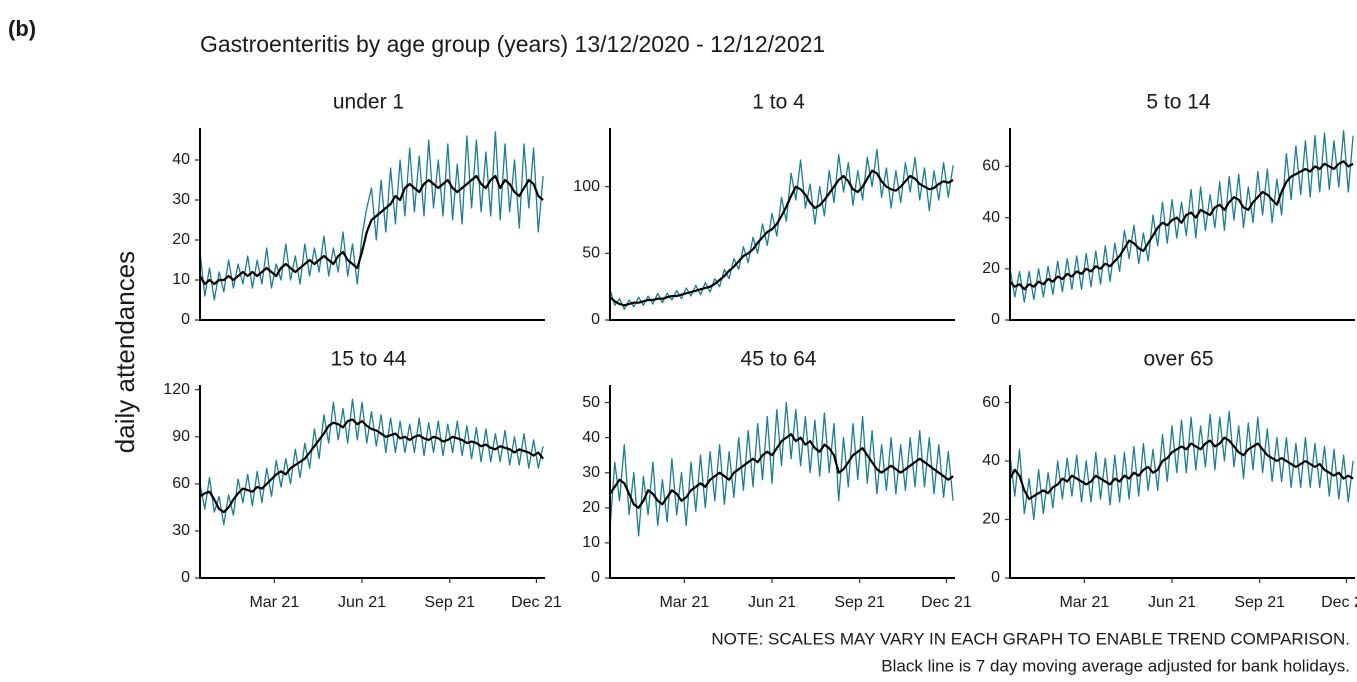 The height and width of the screenshot is (682, 1357). I want to click on y-axis-label: daily attendances, so click(125, 352).